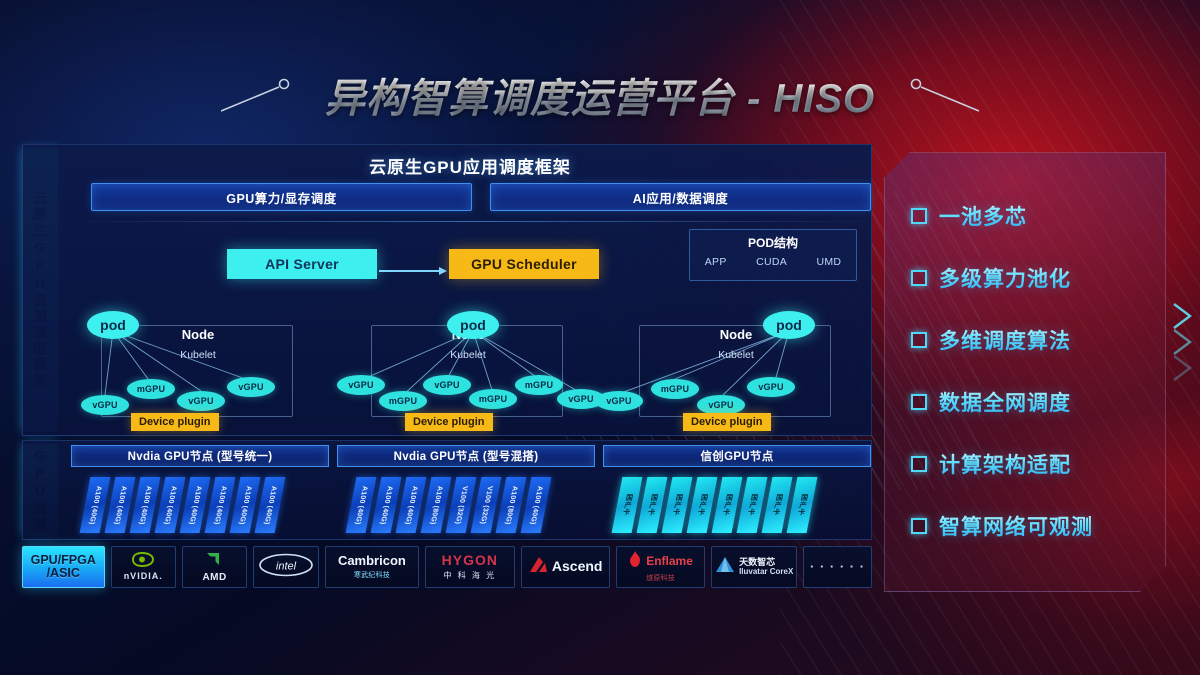 This screenshot has width=1200, height=675. I want to click on vendor-label-iluvatar-cn: 天数智芯, so click(757, 561).